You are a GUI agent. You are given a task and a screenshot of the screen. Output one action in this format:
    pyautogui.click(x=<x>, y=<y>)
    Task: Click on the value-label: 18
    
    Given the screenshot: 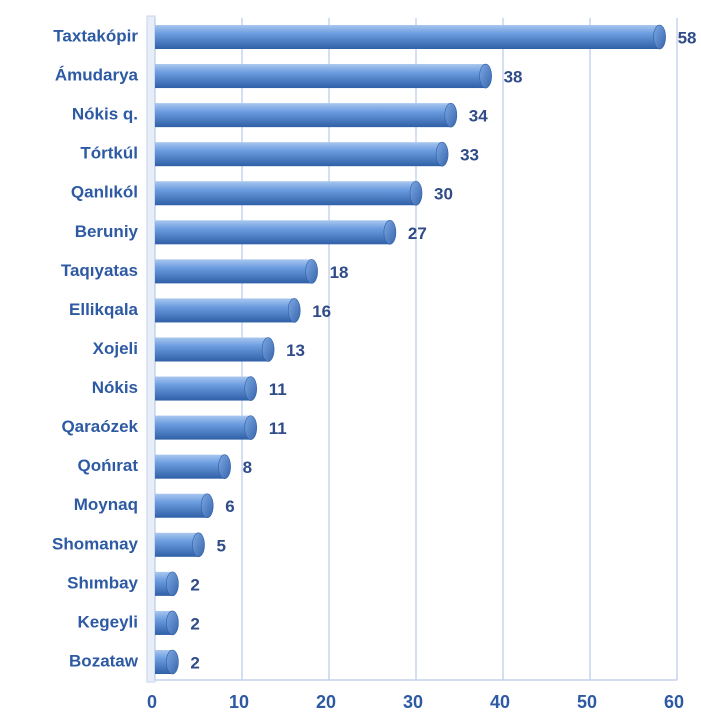 What is the action you would take?
    pyautogui.click(x=339, y=272)
    